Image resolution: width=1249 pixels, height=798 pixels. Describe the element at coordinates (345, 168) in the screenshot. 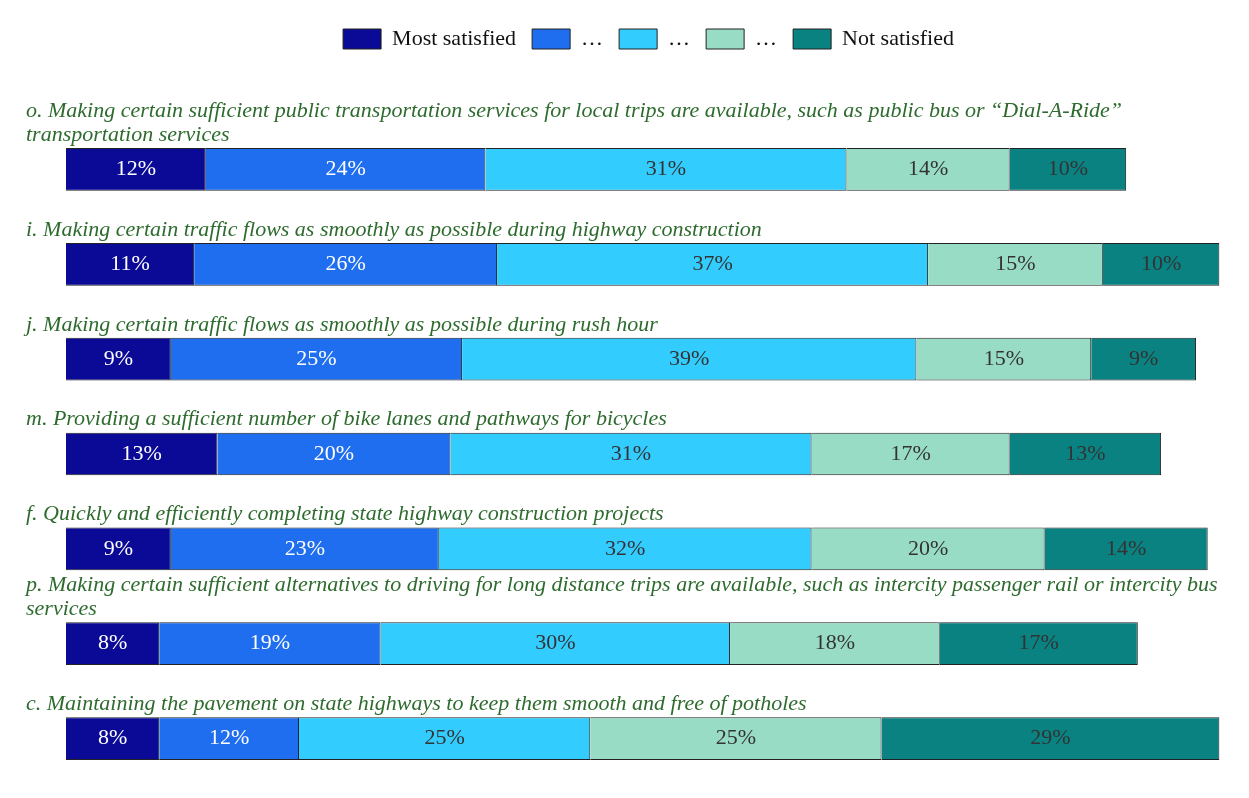

I see `data-label: 24%` at that location.